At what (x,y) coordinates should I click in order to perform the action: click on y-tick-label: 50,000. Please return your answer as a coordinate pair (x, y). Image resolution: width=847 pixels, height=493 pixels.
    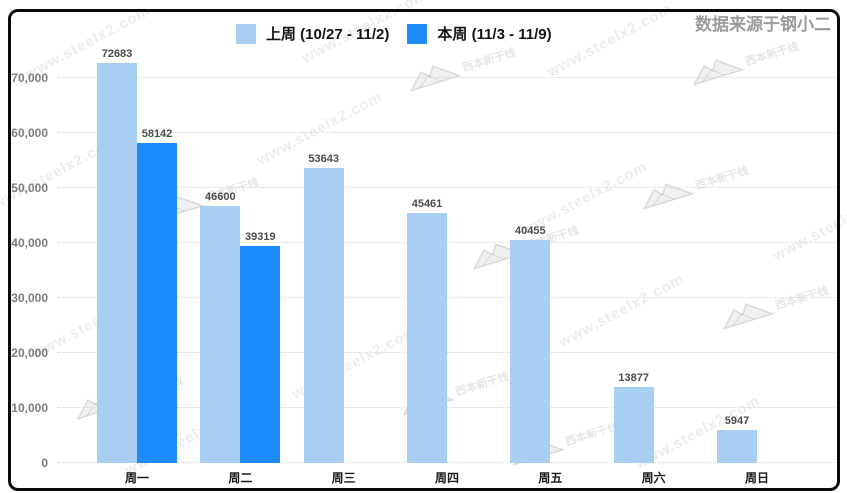
    Looking at the image, I should click on (29, 187).